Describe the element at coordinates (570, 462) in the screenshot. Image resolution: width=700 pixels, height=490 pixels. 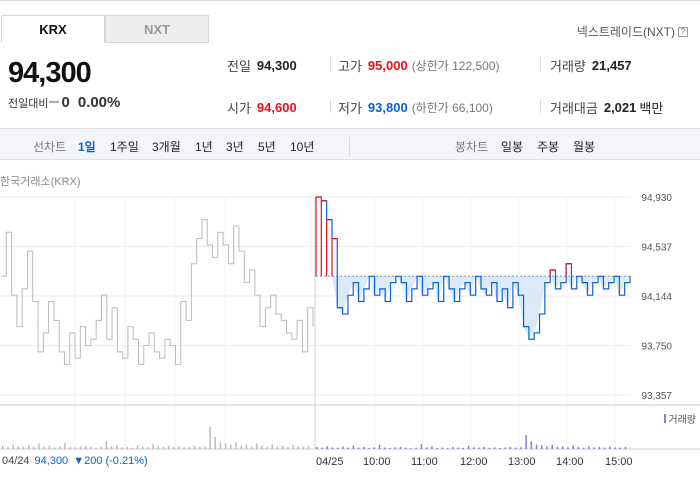
I see `x-tick: 14:00` at that location.